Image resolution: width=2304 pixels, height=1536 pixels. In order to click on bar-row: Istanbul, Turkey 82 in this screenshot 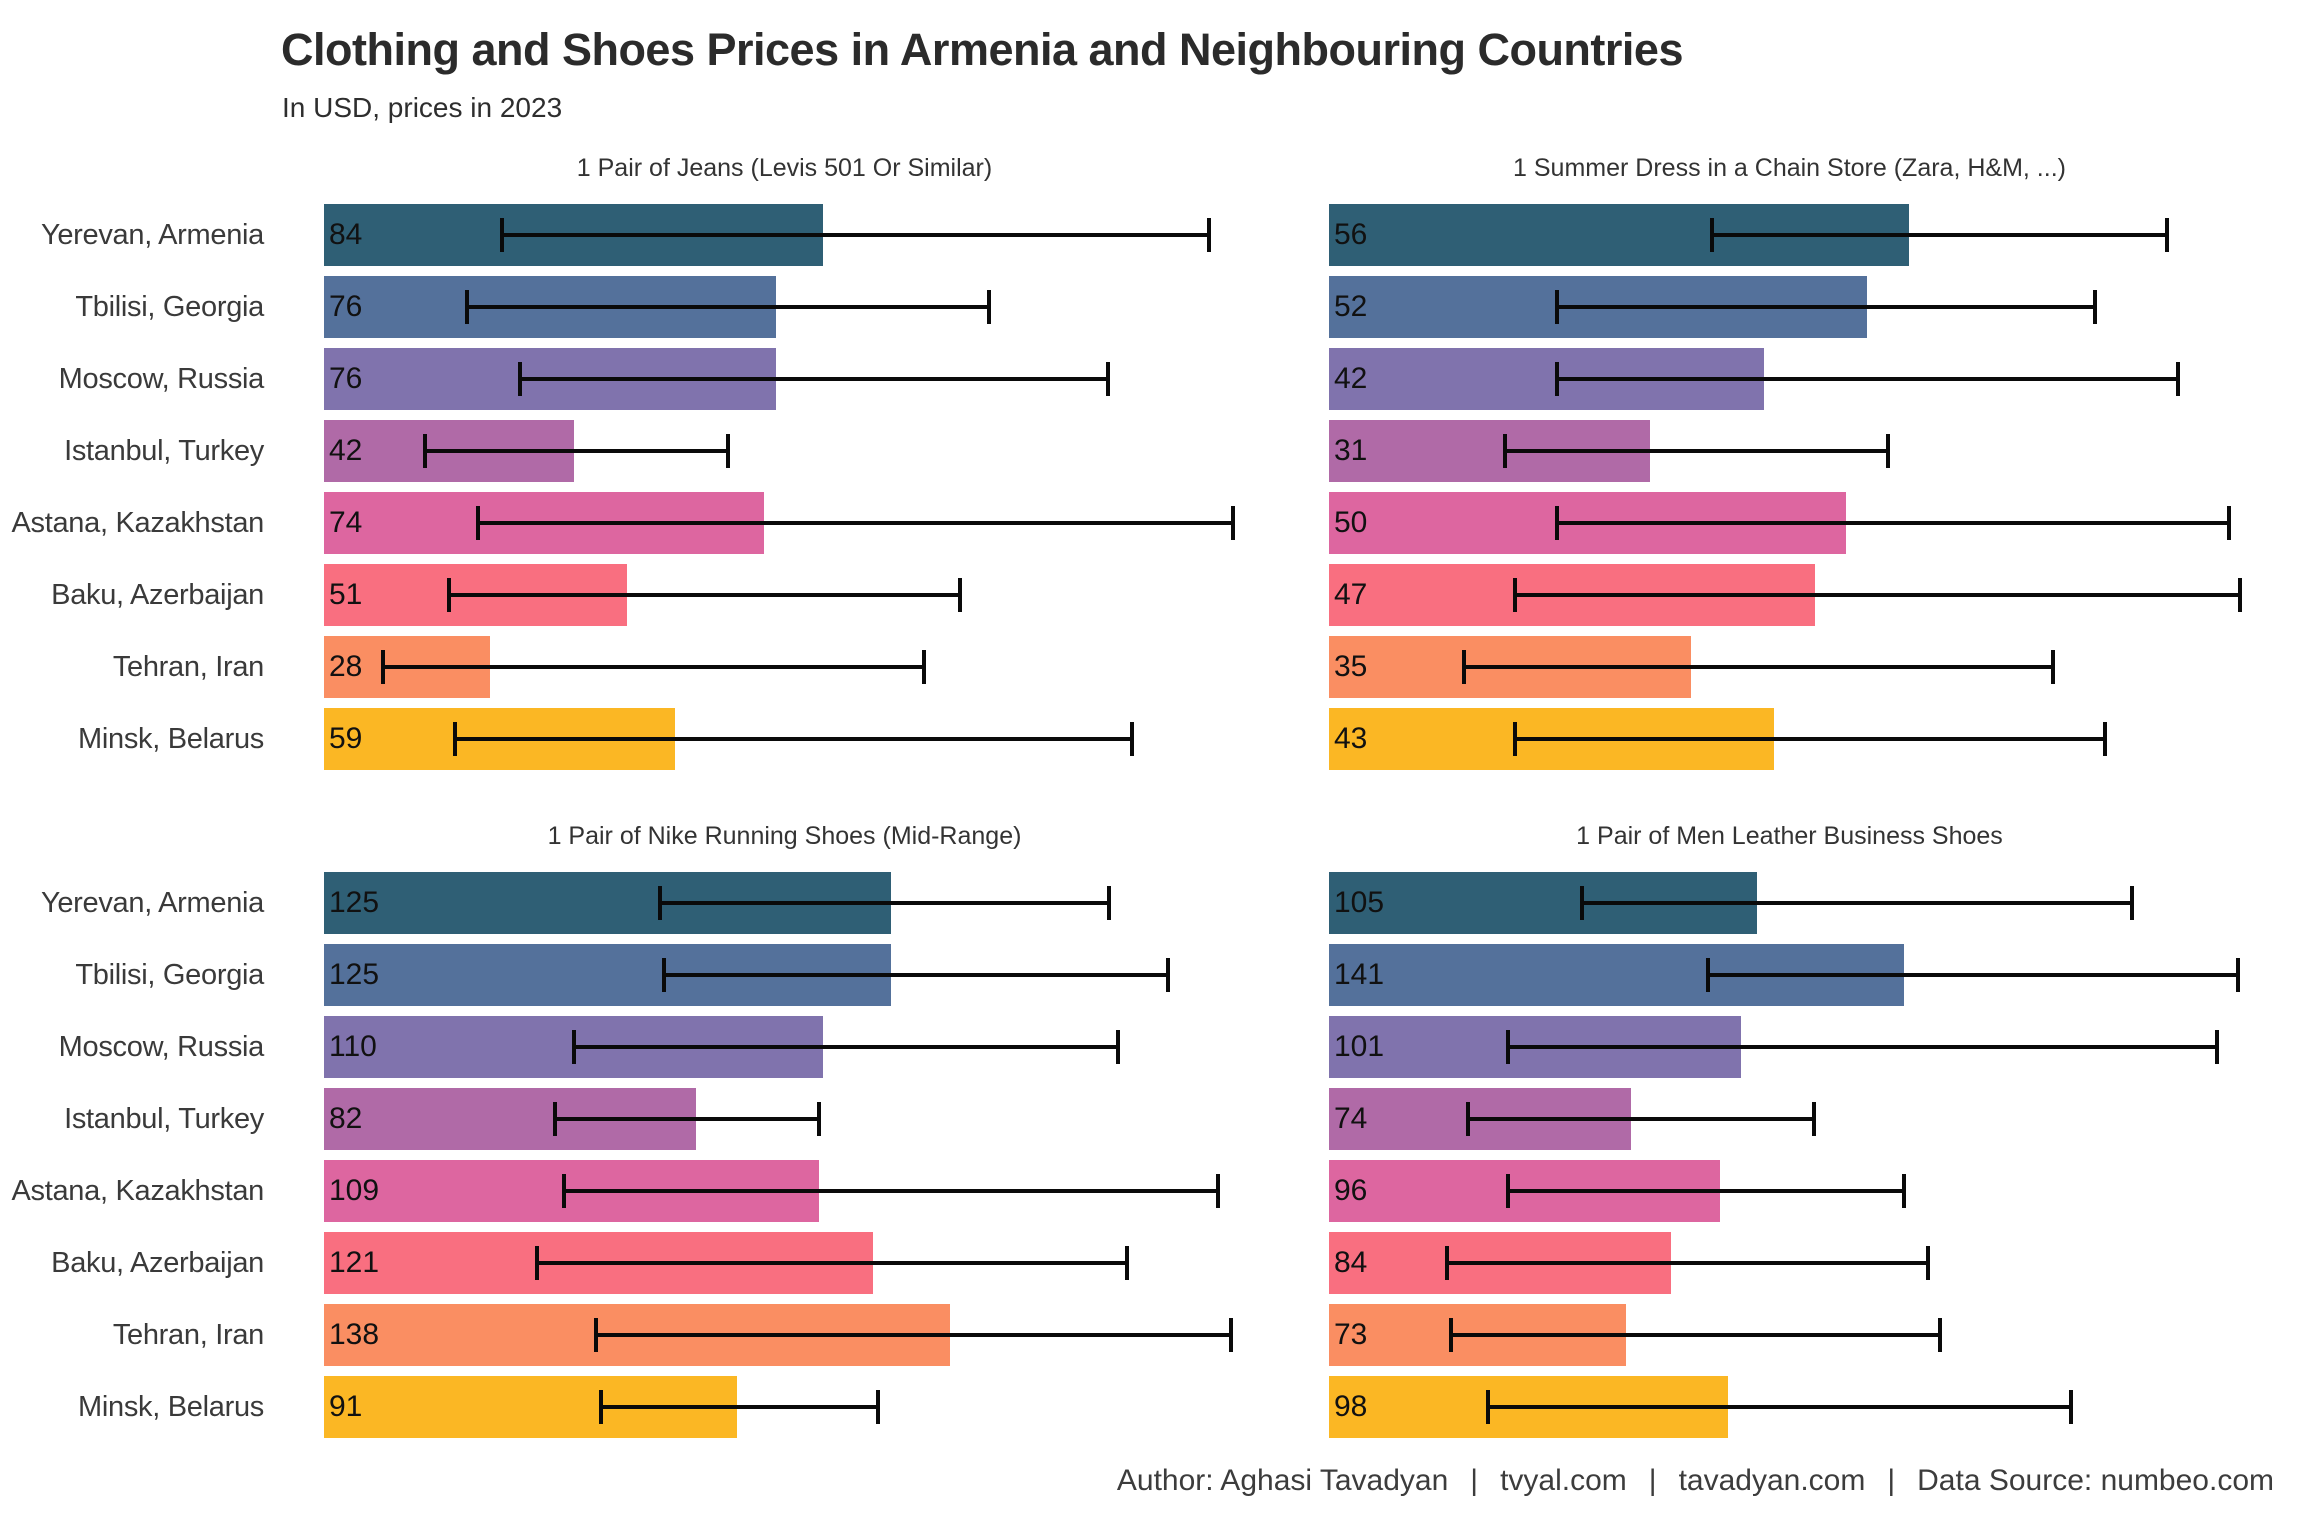, I will do `click(654, 1119)`.